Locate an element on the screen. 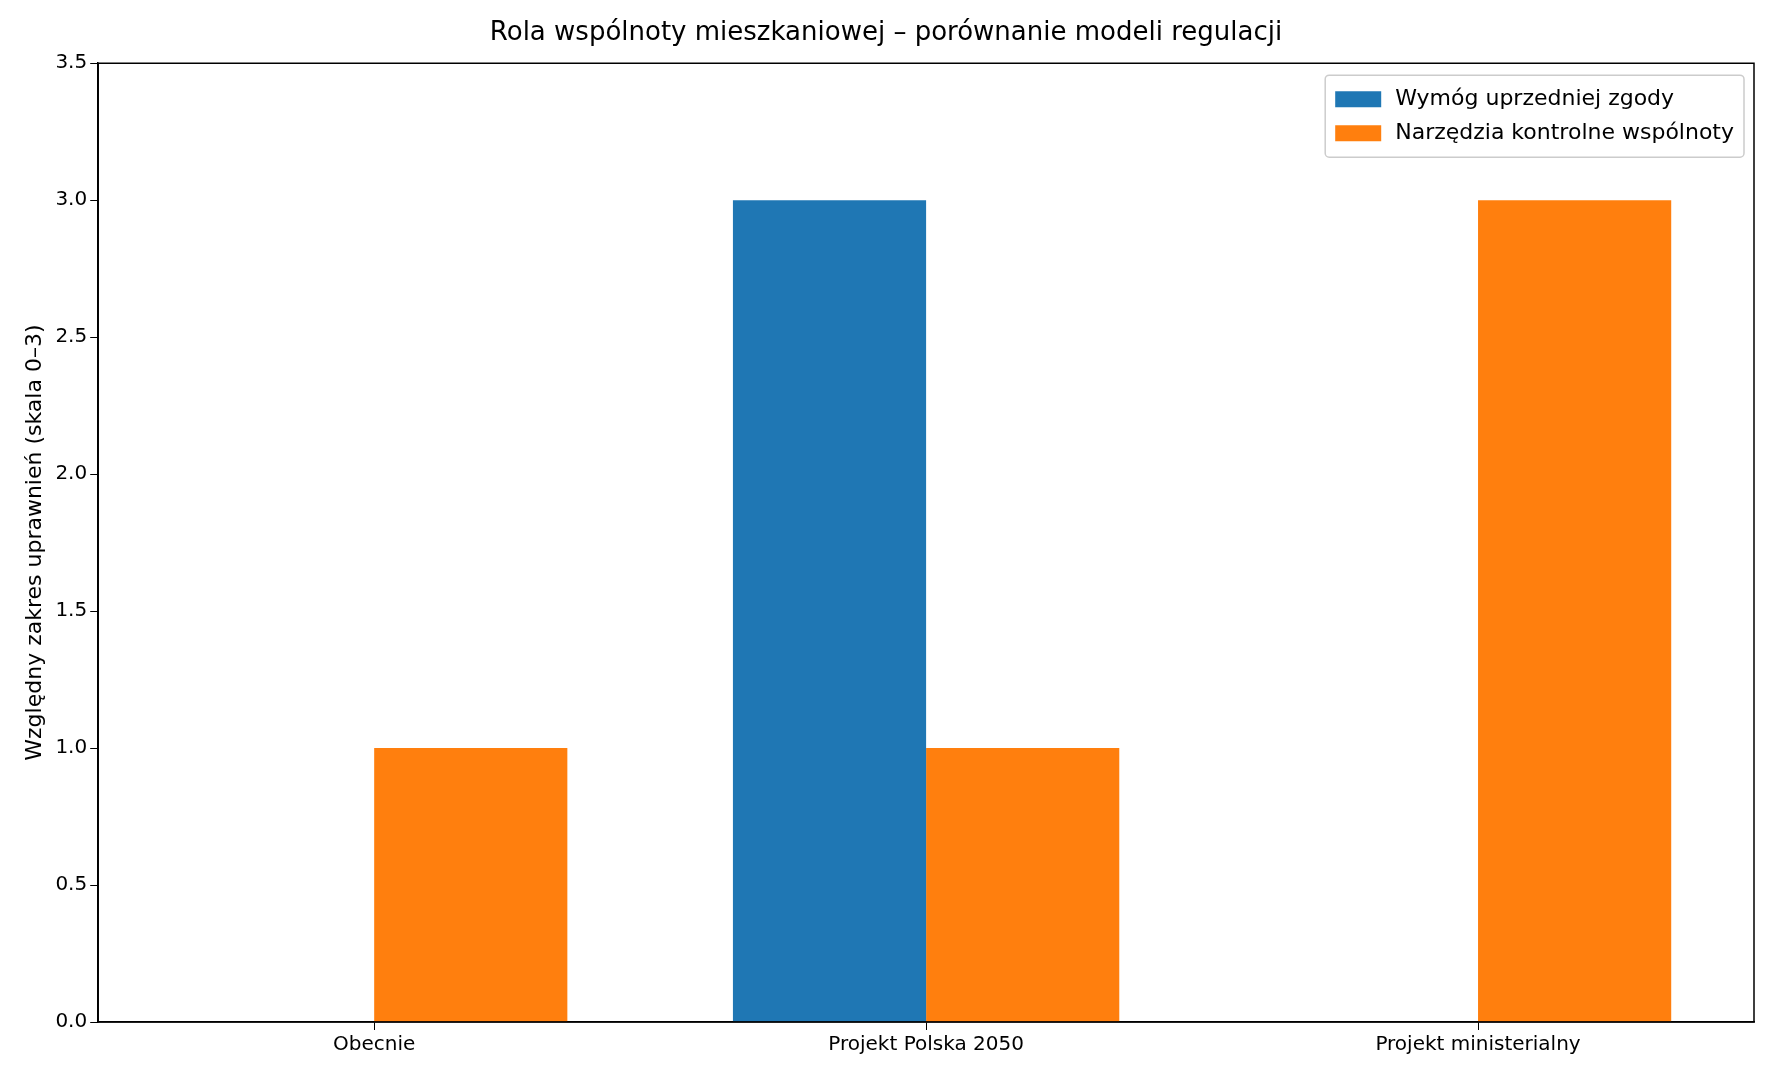 The width and height of the screenshot is (1780, 1078). legend-label: Narzędzia kontrolne wspólnoty is located at coordinates (1565, 131).